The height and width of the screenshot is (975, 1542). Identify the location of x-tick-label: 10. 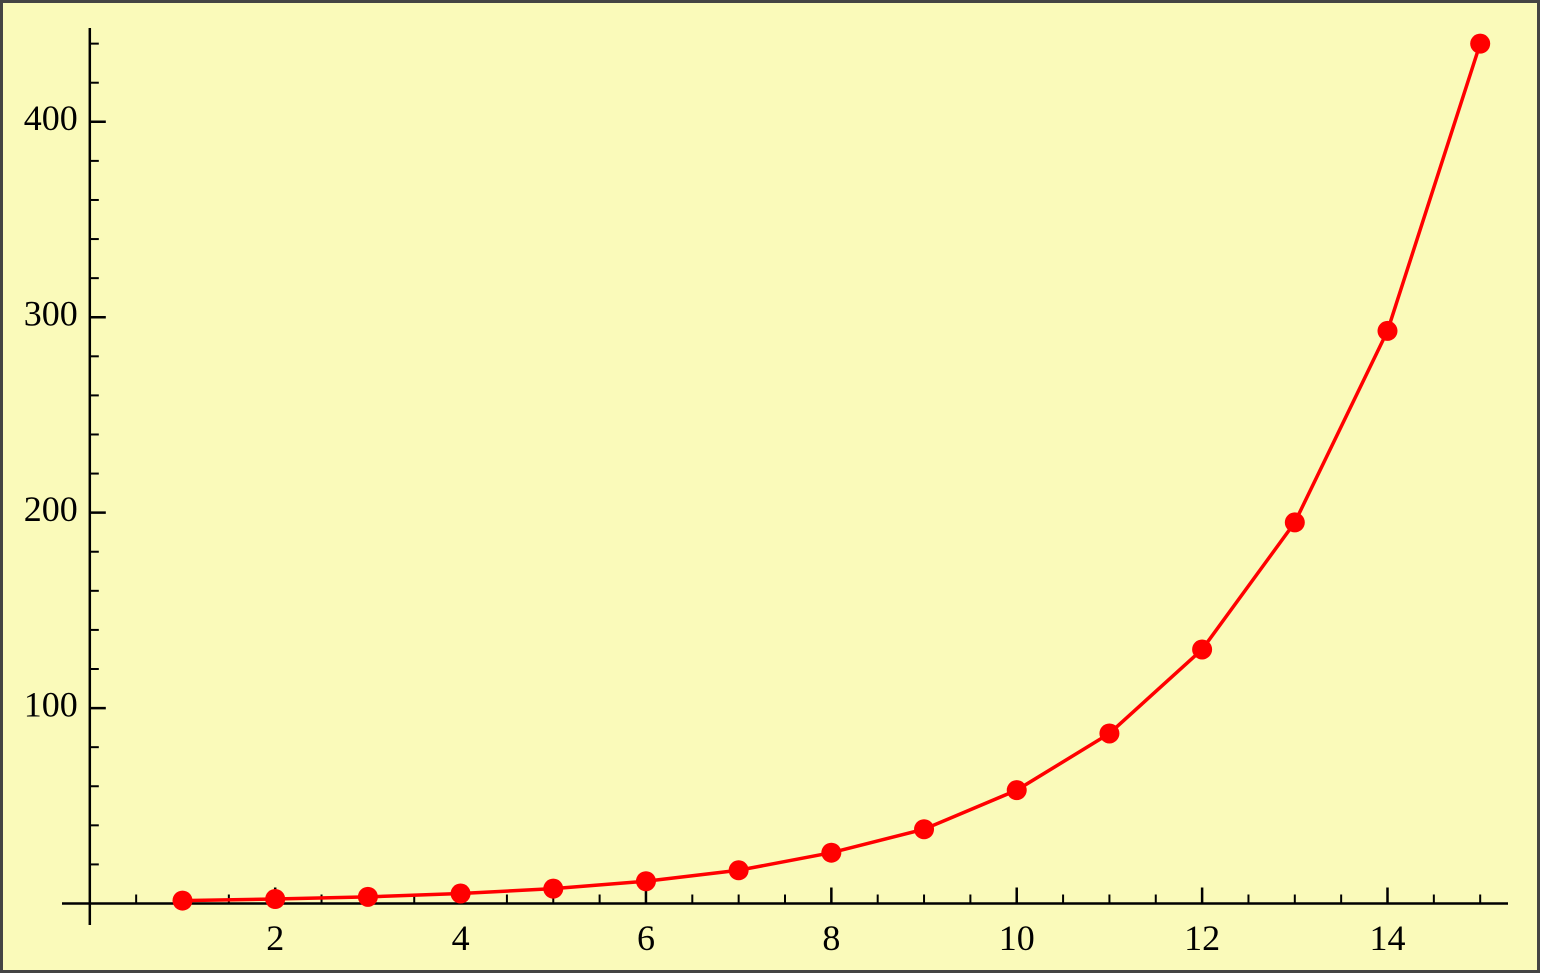
(1017, 938).